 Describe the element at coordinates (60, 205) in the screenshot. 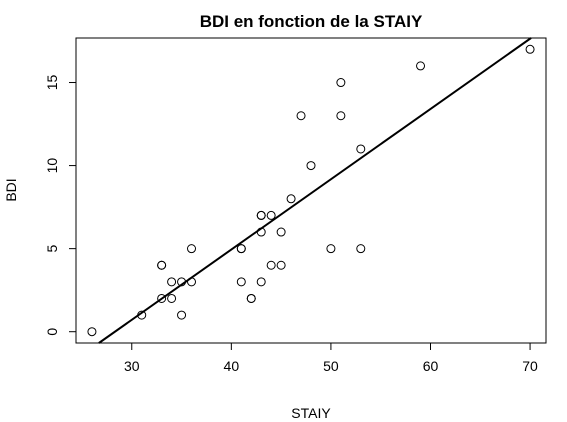

I see `y-axis: 0 5 10 15` at that location.